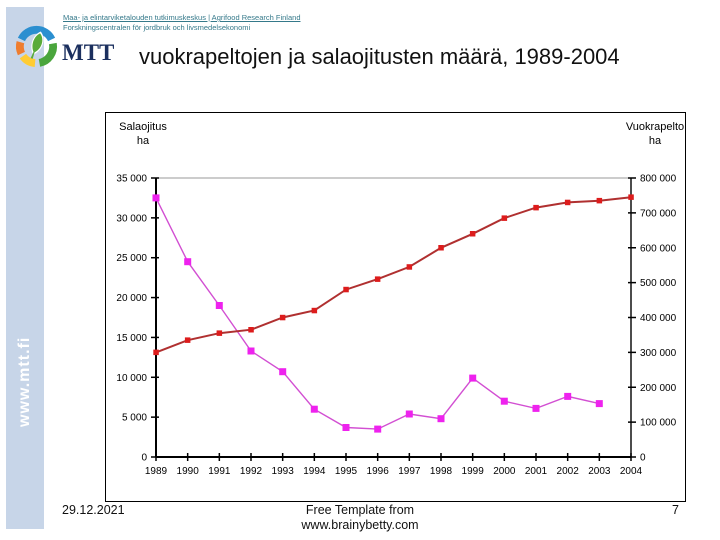  What do you see at coordinates (156, 352) in the screenshot?
I see `data-point-vuokrapelto-1989` at bounding box center [156, 352].